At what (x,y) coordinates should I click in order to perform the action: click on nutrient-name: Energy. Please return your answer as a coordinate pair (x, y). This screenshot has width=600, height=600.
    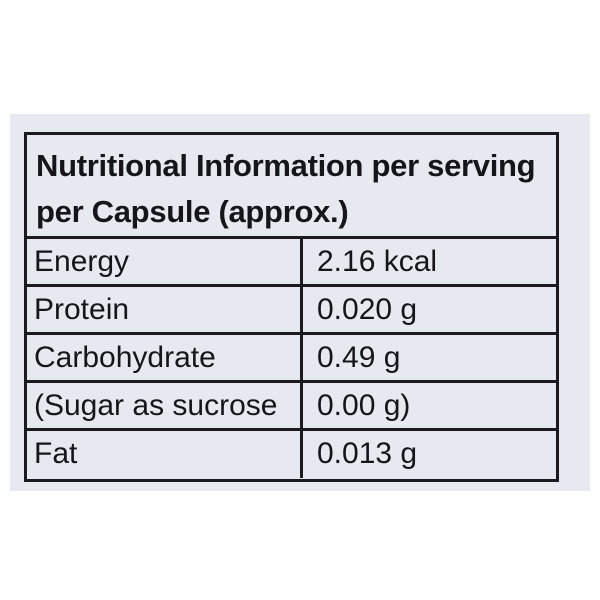
    Looking at the image, I should click on (165, 261).